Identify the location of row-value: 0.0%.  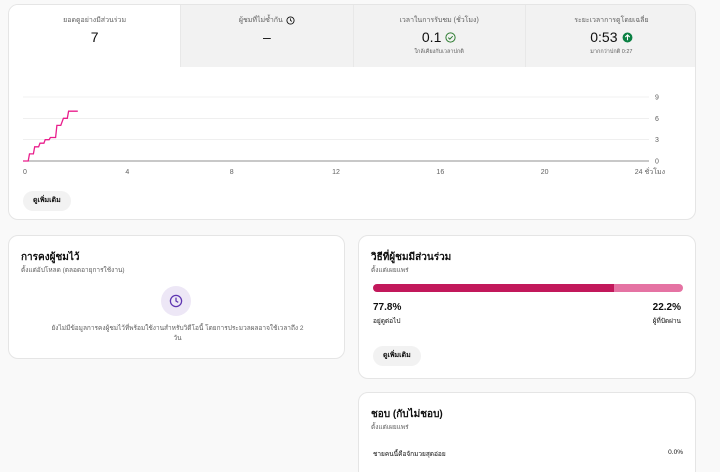
(675, 452).